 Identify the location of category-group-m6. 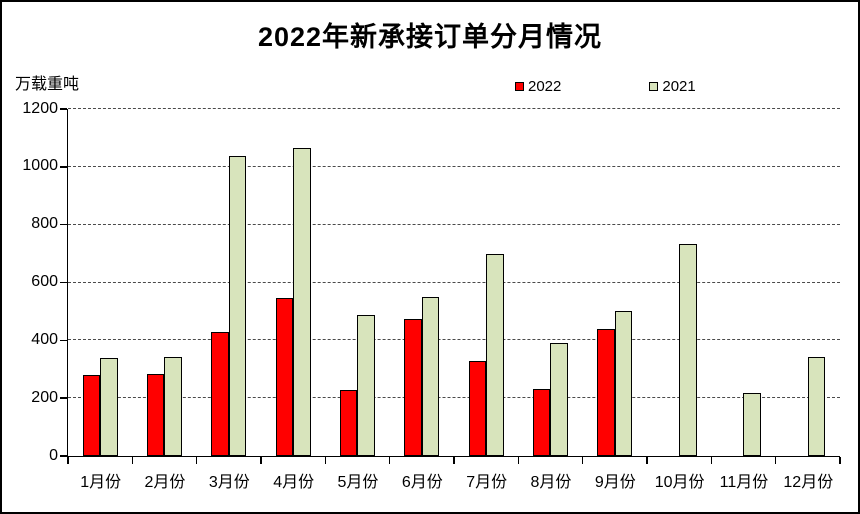
(422, 282).